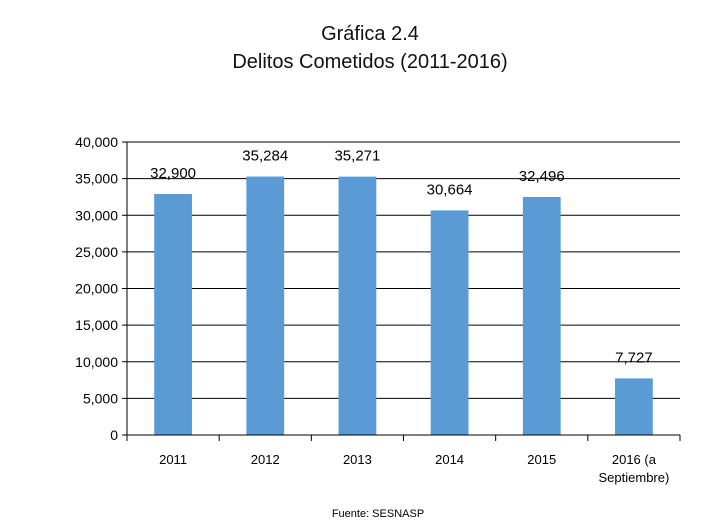  I want to click on x-tick-label-line: 2012, so click(265, 459).